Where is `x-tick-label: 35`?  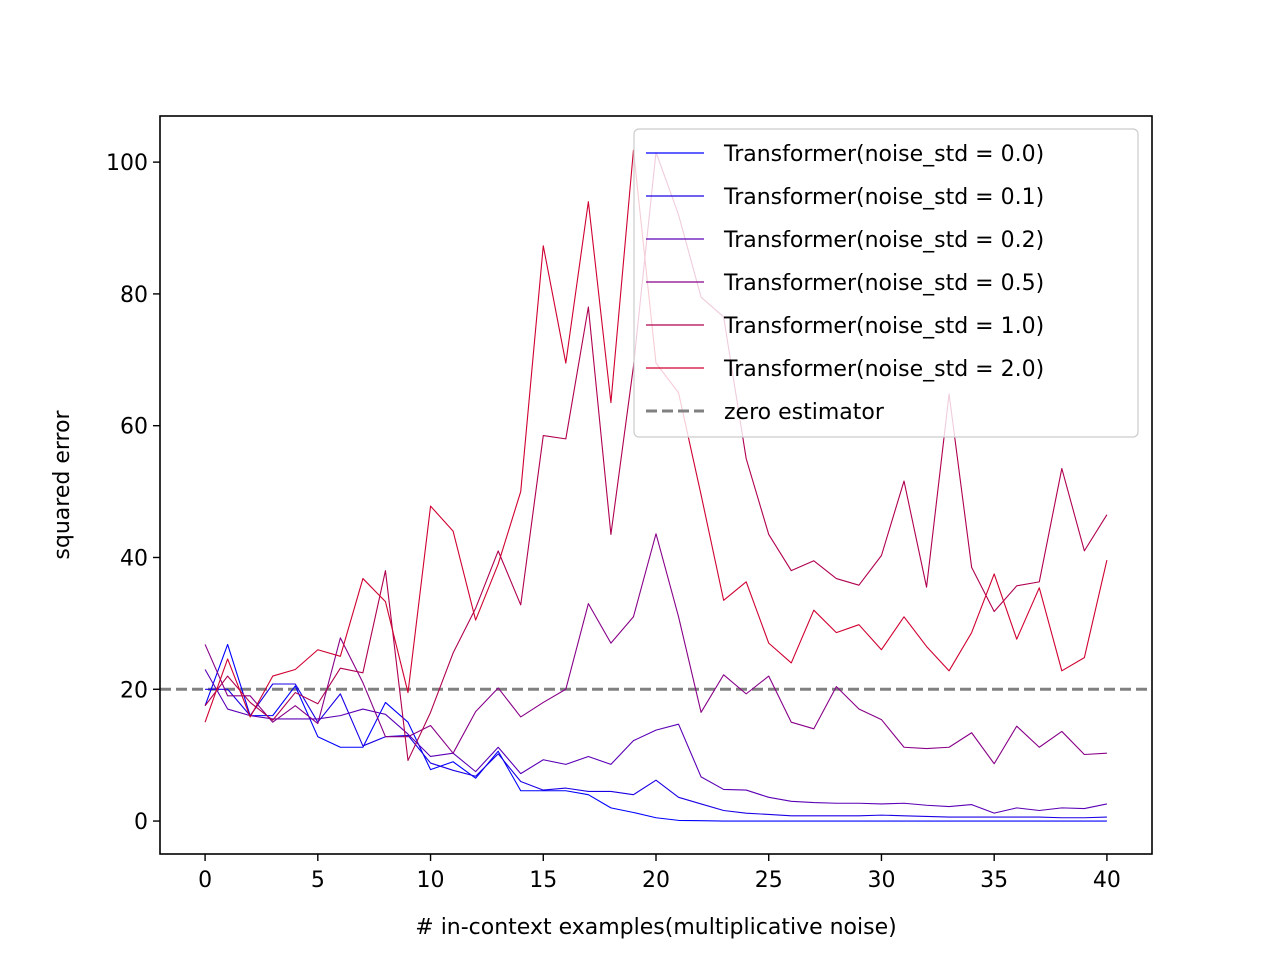
x-tick-label: 35 is located at coordinates (994, 880).